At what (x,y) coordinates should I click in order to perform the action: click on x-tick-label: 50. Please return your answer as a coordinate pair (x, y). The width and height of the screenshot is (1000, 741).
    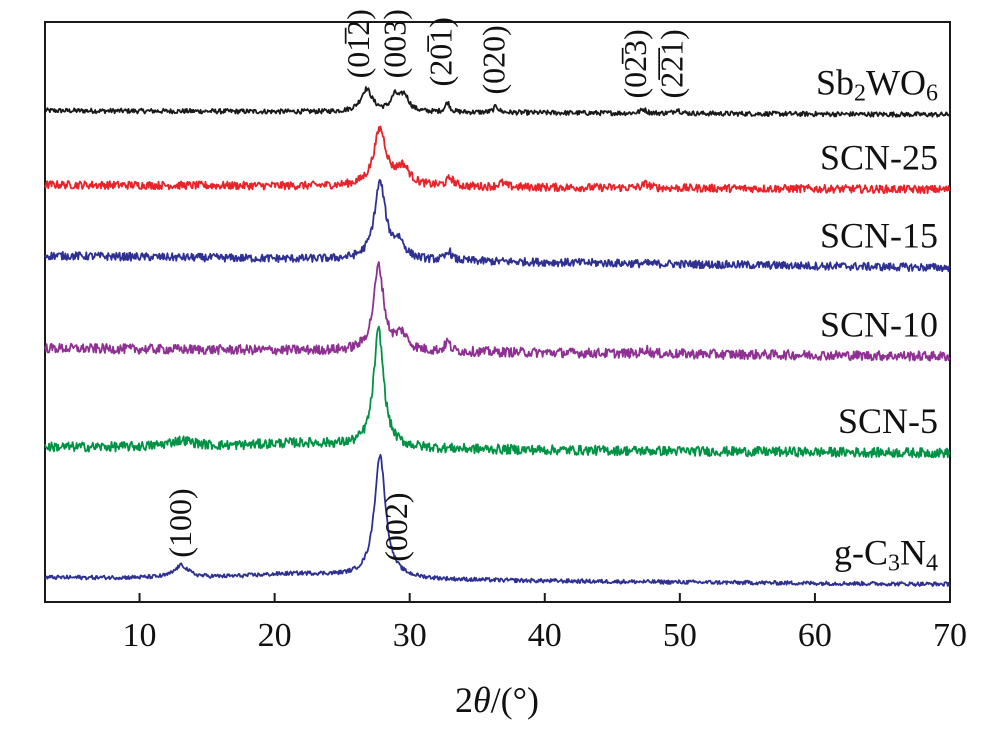
    Looking at the image, I should click on (680, 635).